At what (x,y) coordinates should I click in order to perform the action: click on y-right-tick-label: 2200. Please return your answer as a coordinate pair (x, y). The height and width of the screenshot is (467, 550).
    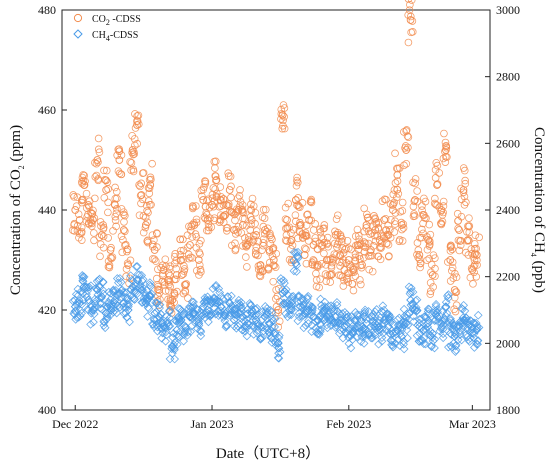
    Looking at the image, I should click on (508, 277).